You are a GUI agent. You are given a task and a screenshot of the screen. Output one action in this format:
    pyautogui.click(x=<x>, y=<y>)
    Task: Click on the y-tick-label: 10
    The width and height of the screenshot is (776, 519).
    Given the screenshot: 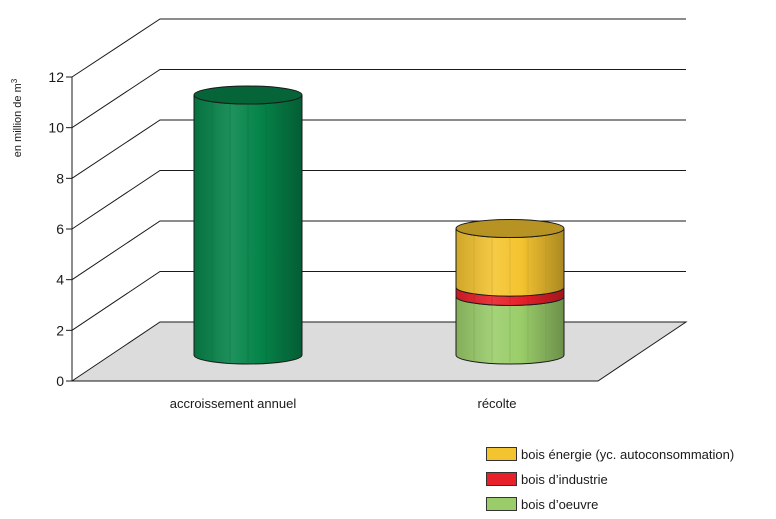 What is the action you would take?
    pyautogui.click(x=56, y=128)
    